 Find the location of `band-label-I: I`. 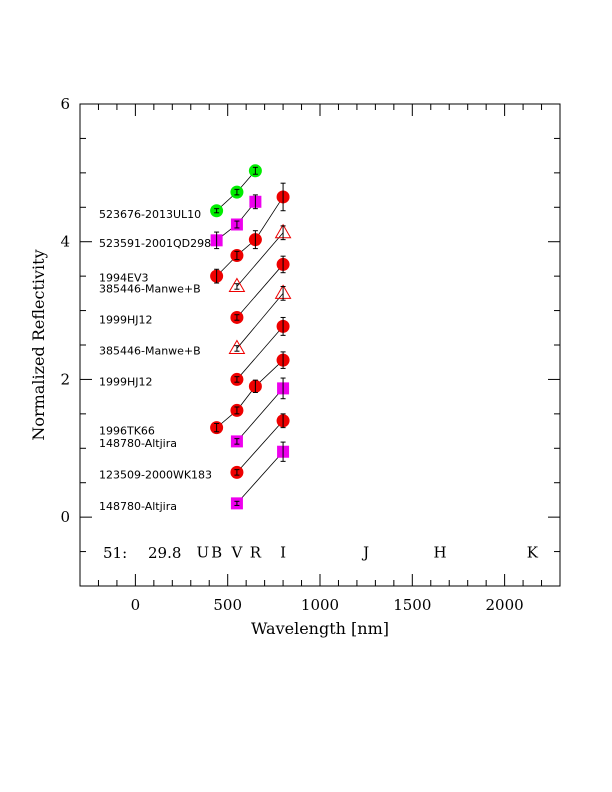

band-label-I: I is located at coordinates (283, 553).